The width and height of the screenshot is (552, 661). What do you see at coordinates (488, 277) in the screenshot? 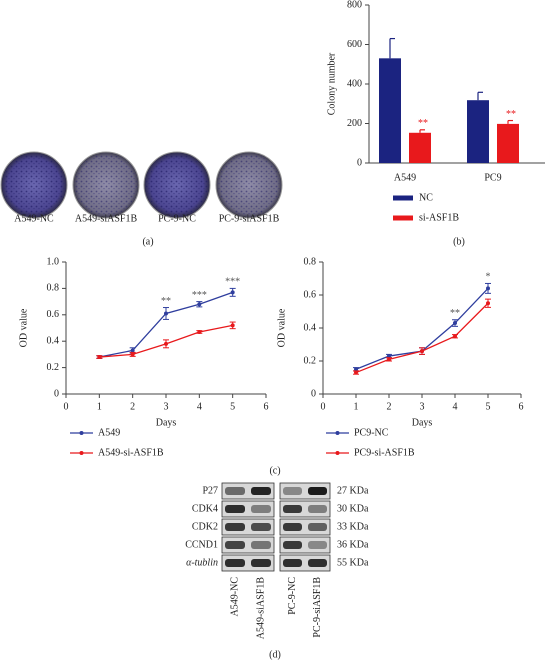
I see `significance-label: *` at bounding box center [488, 277].